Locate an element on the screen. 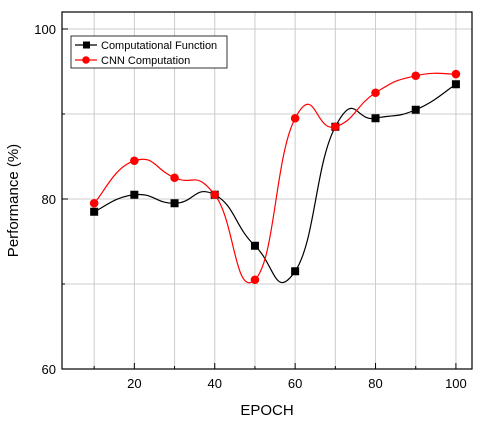 This screenshot has width=480, height=427. legend-label-computational-function: Computational Function is located at coordinates (159, 46).